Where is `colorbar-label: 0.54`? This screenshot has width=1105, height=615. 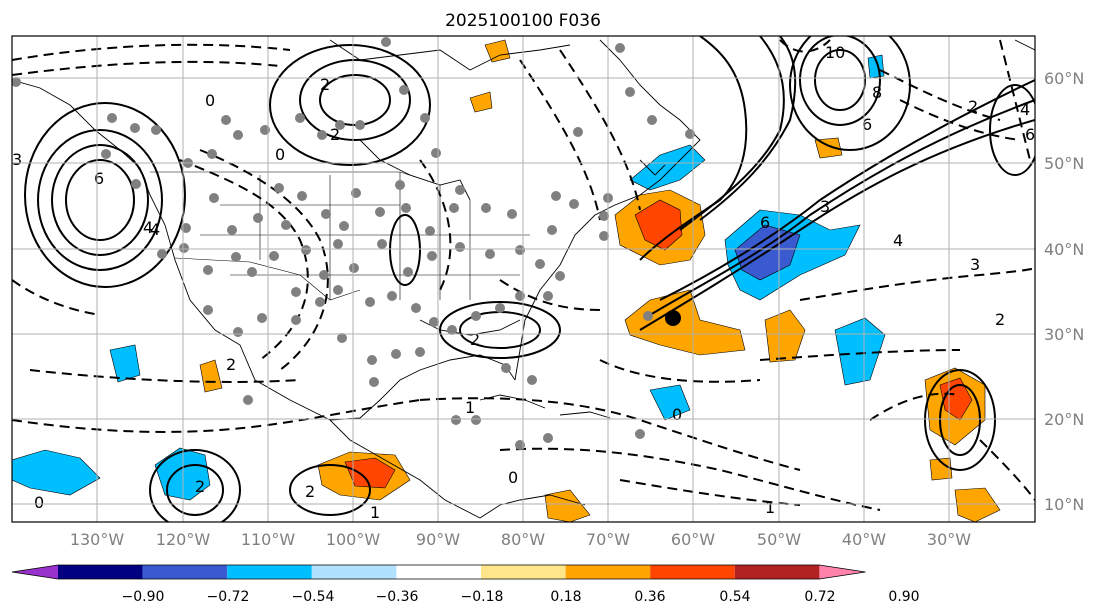
colorbar-label: 0.54 is located at coordinates (734, 597).